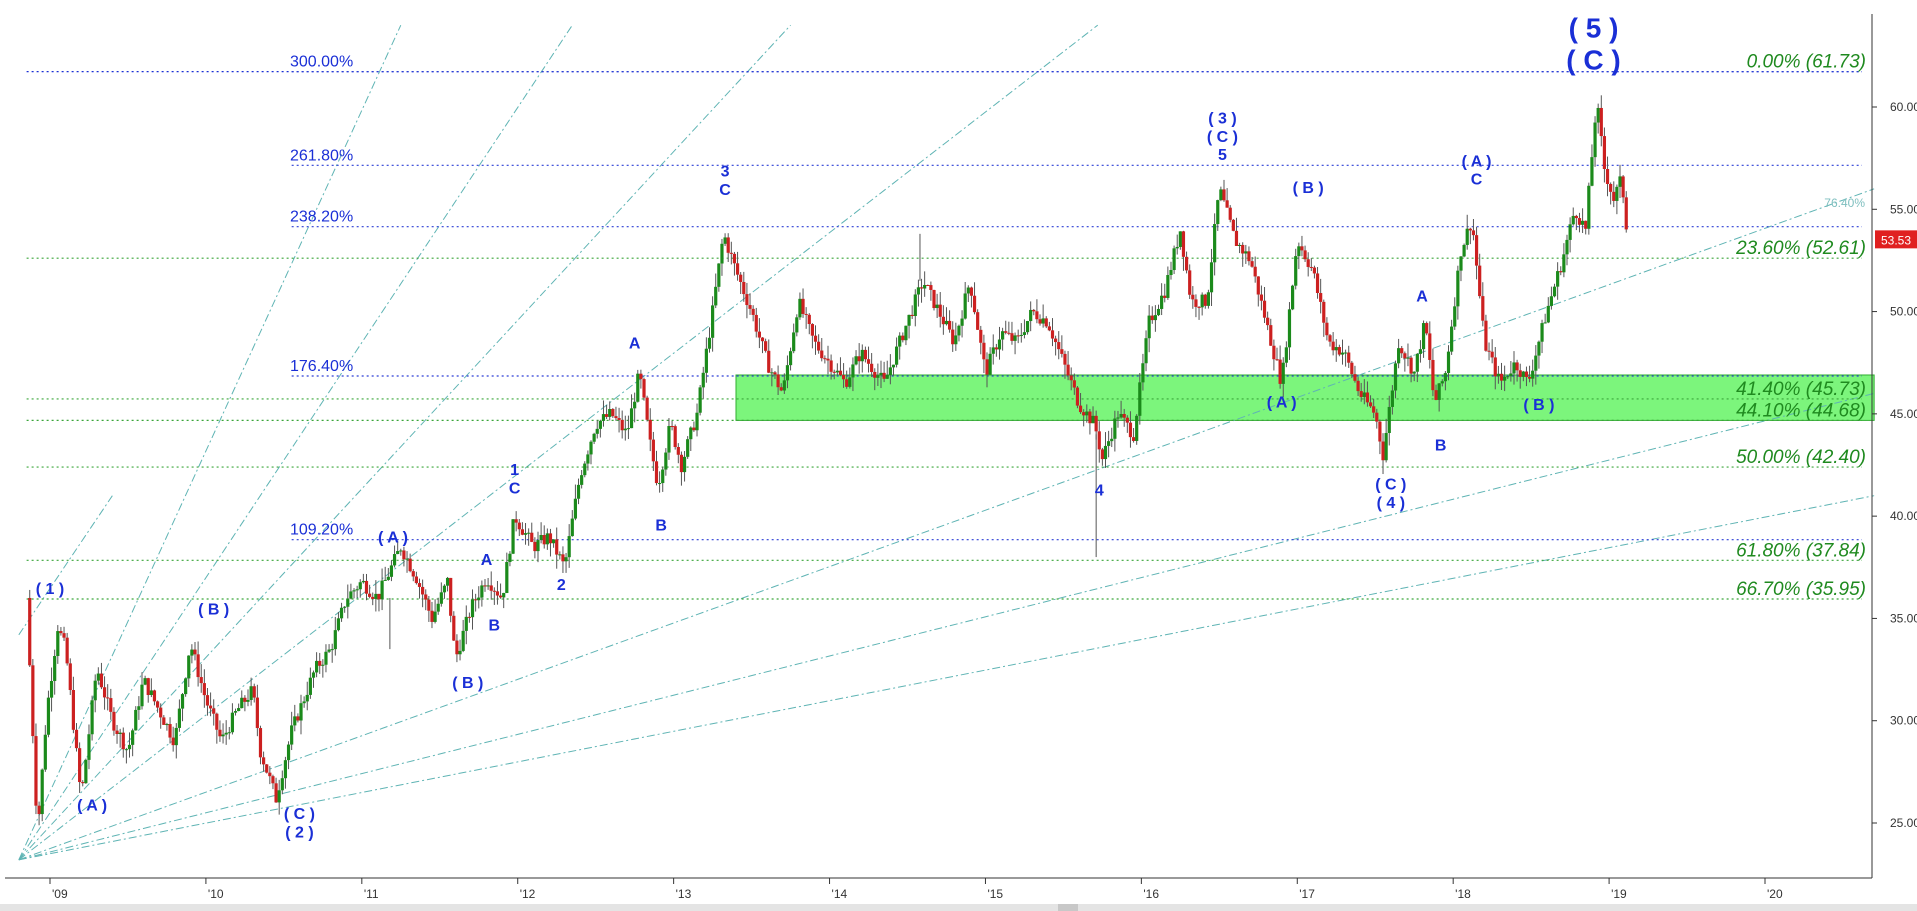 The width and height of the screenshot is (1917, 911). Describe the element at coordinates (1903, 516) in the screenshot. I see `y-tick-label-3: 40.00` at that location.